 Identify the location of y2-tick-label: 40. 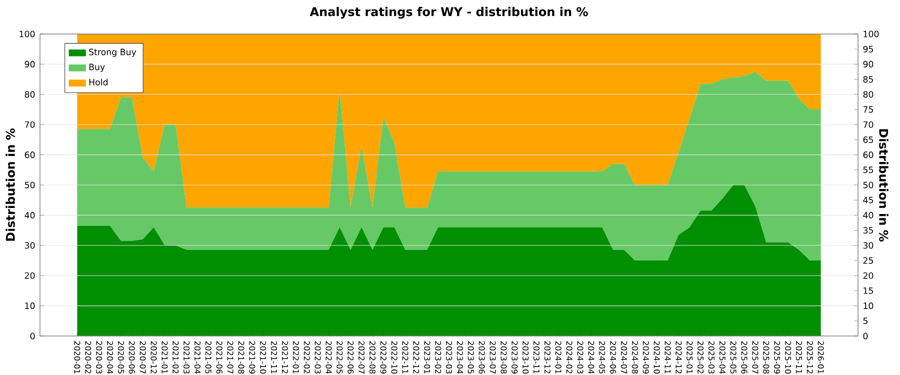
(868, 215).